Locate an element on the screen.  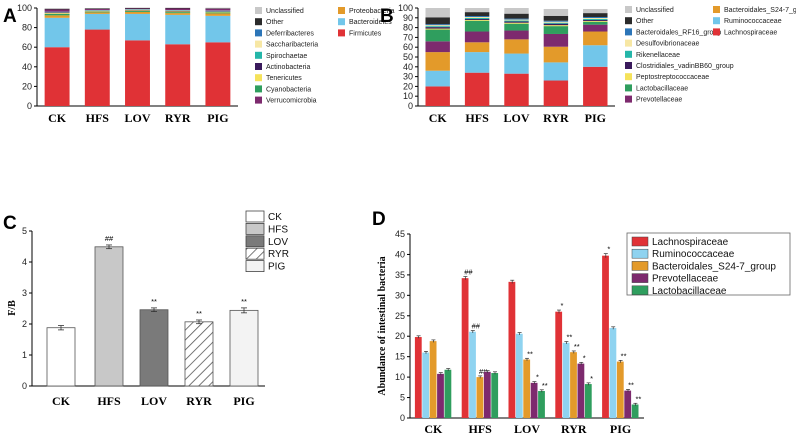
legend-swatch-other is located at coordinates (258, 22).